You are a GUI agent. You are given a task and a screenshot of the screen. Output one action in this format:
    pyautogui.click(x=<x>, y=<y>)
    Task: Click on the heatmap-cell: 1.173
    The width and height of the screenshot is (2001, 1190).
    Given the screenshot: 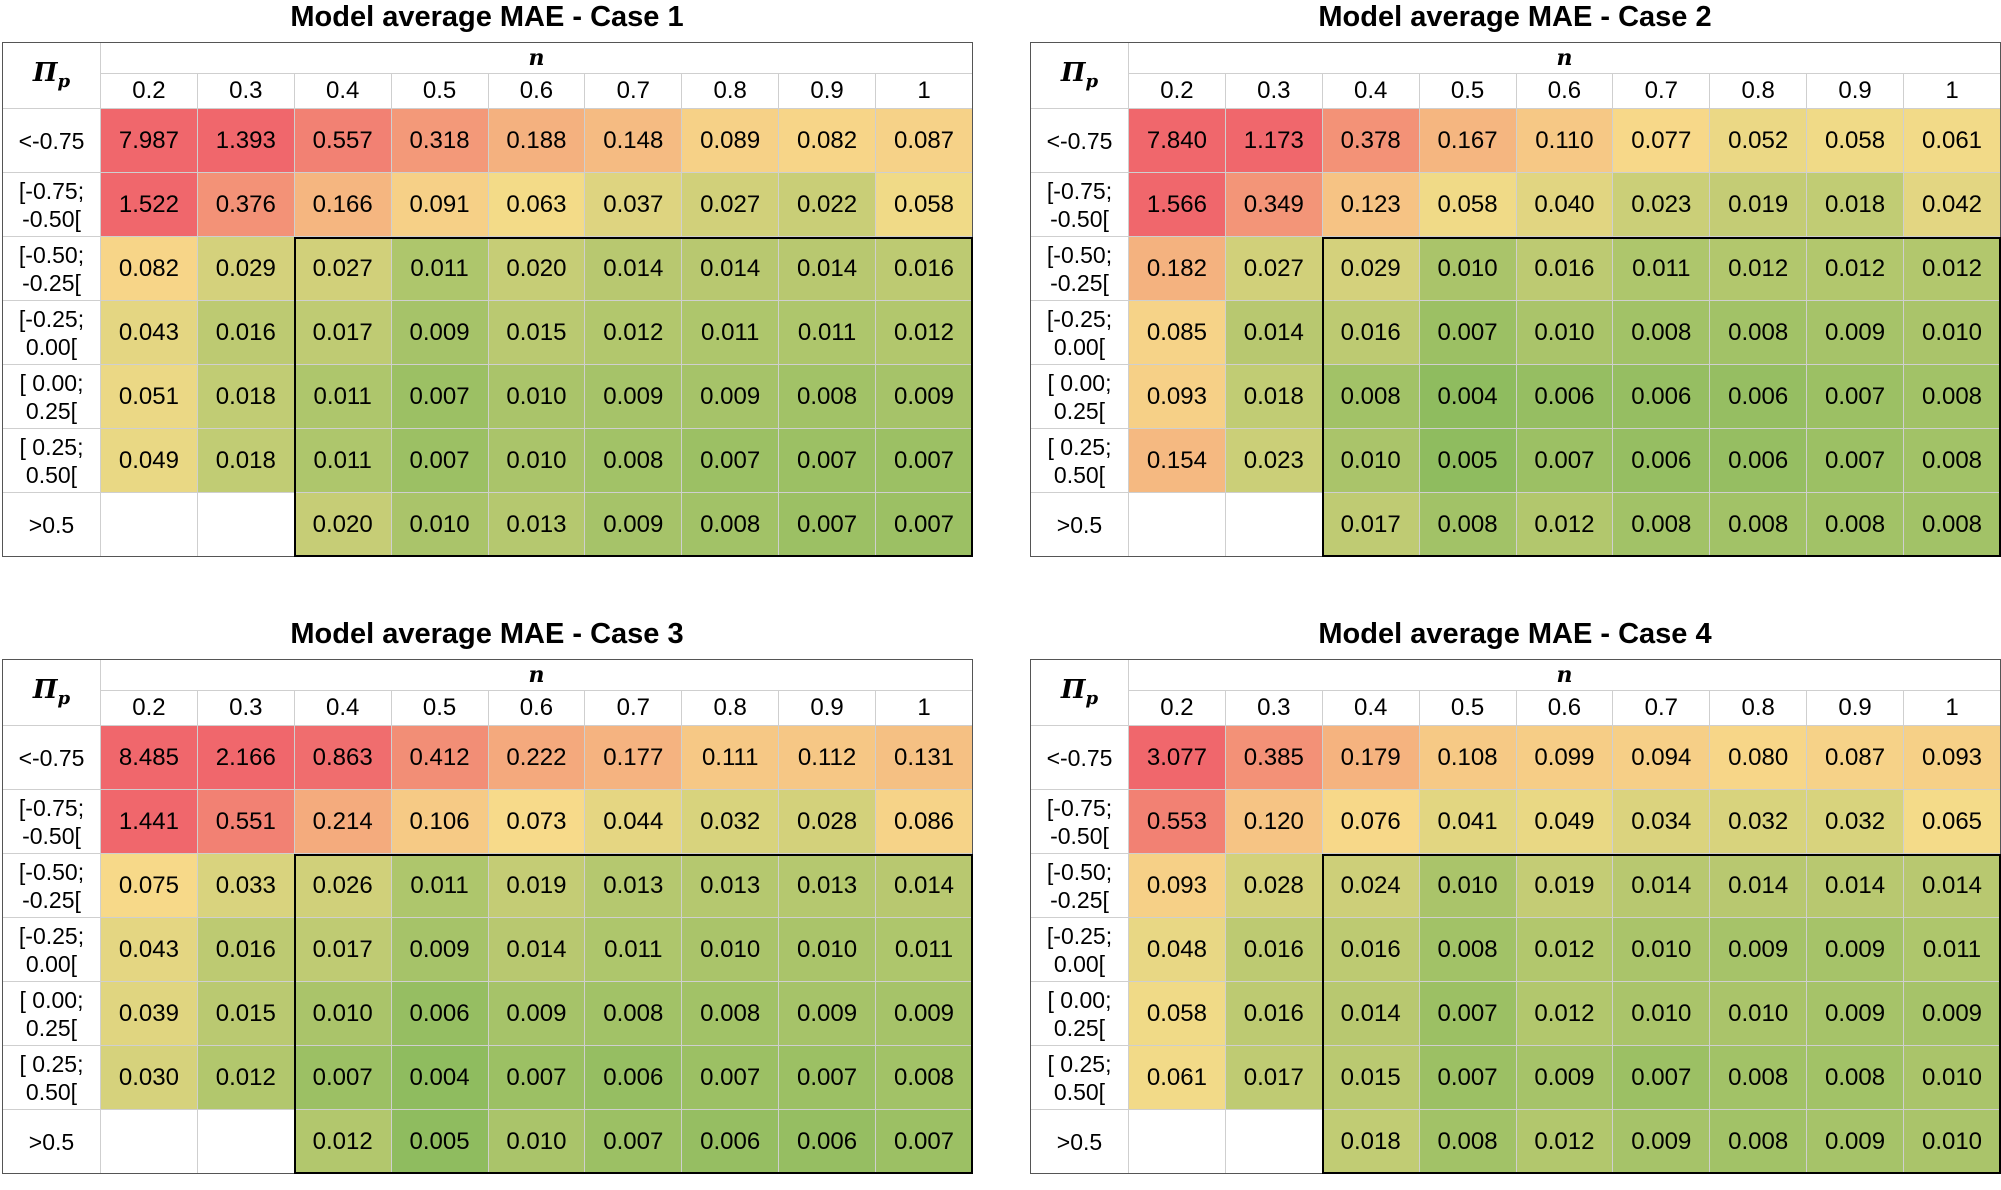 What is the action you would take?
    pyautogui.click(x=1273, y=140)
    